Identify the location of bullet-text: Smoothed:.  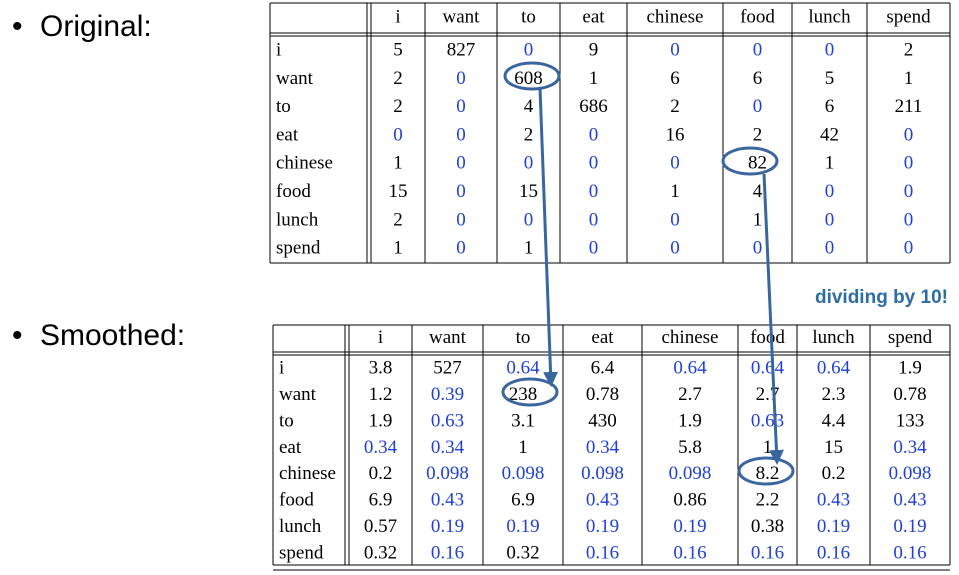
(112, 335).